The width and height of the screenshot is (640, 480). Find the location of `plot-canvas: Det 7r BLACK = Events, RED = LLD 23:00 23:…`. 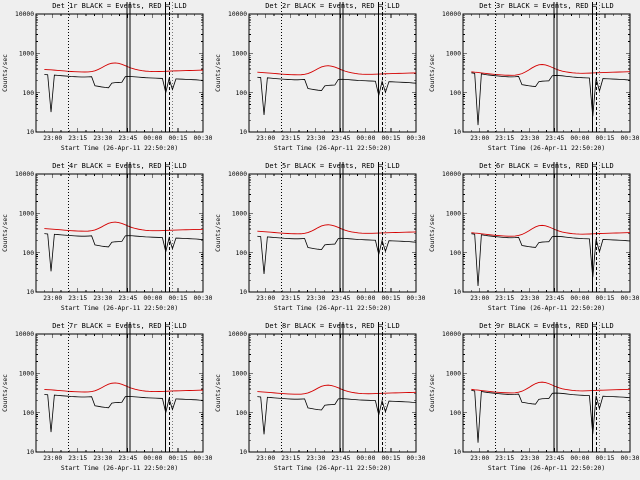

plot-canvas: Det 7r BLACK = Events, RED = LLD 23:00 23:… is located at coordinates (107, 397).